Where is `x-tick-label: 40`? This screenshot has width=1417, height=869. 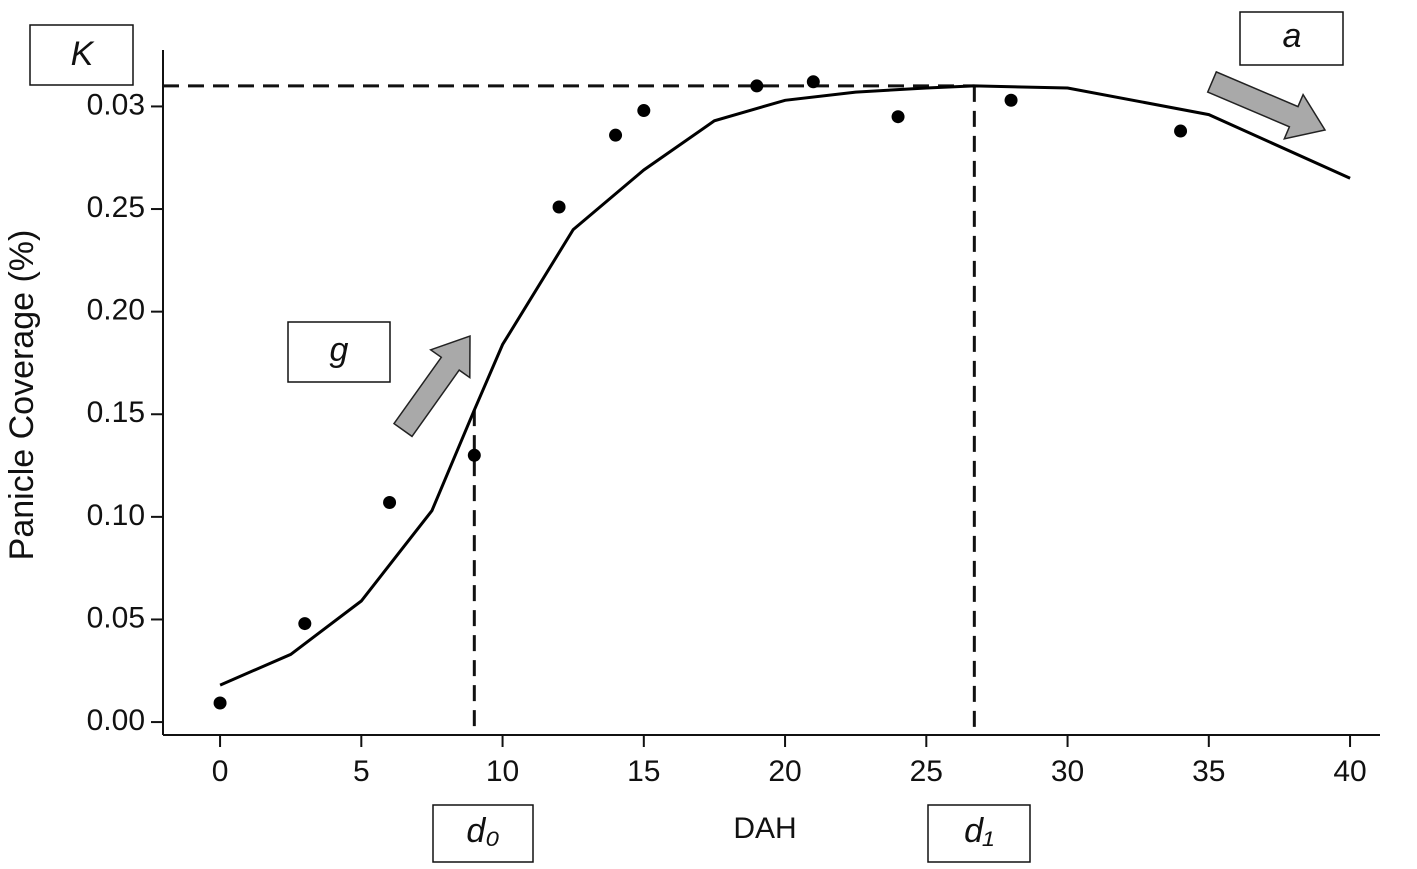
x-tick-label: 40 is located at coordinates (1349, 771).